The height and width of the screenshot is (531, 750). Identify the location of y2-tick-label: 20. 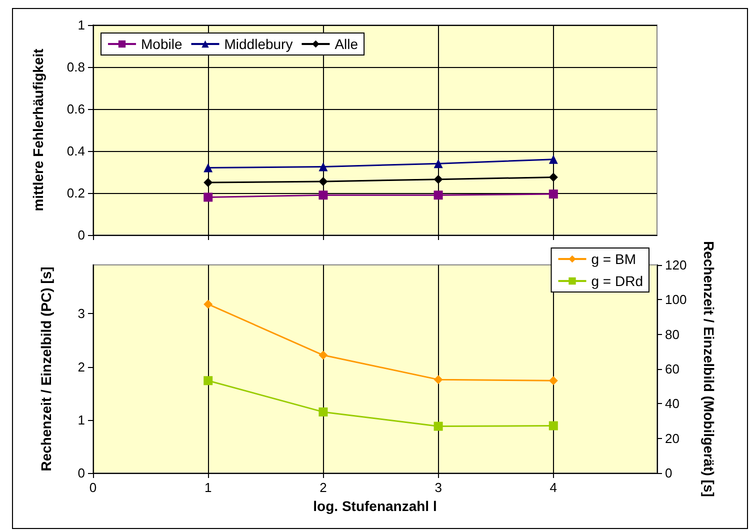
(672, 438).